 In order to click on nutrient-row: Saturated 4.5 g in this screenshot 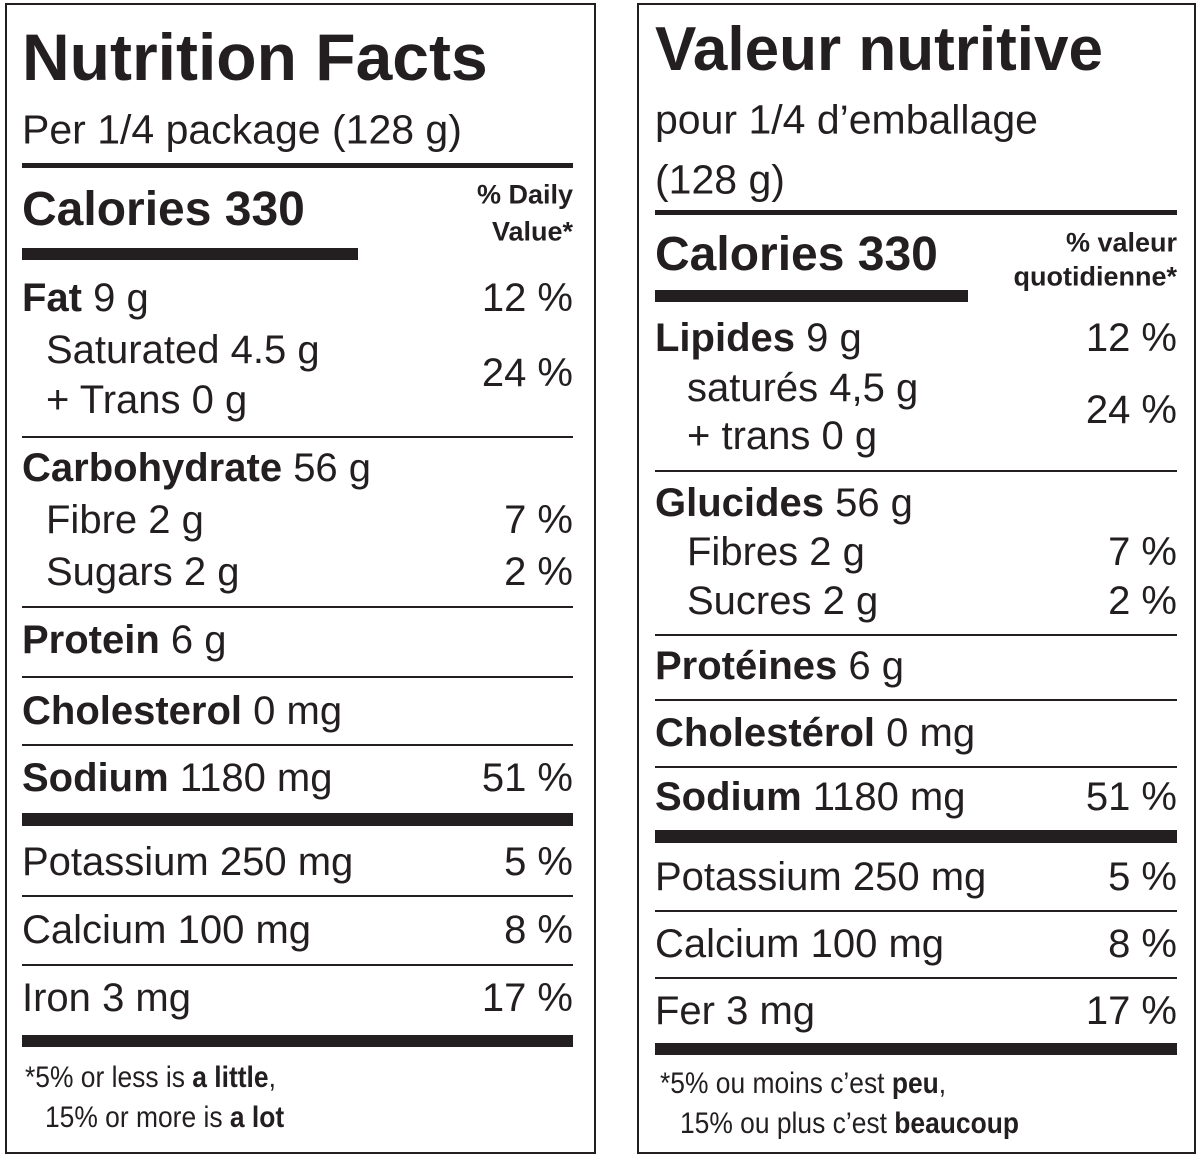, I will do `click(183, 350)`.